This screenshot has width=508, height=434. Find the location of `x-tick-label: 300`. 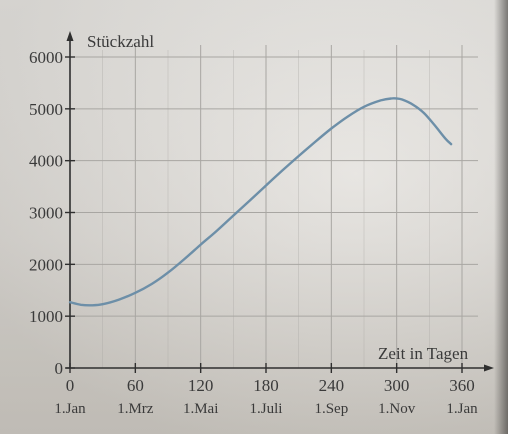

x-tick-label: 300 is located at coordinates (397, 385).